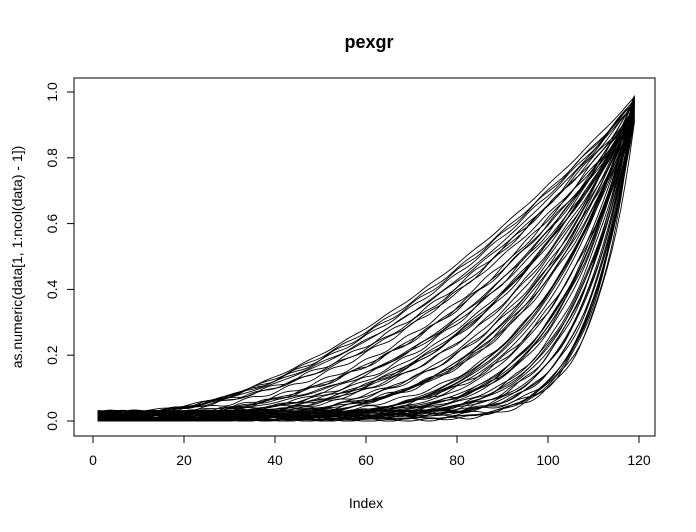  What do you see at coordinates (457, 460) in the screenshot?
I see `x-tick-label: 80` at bounding box center [457, 460].